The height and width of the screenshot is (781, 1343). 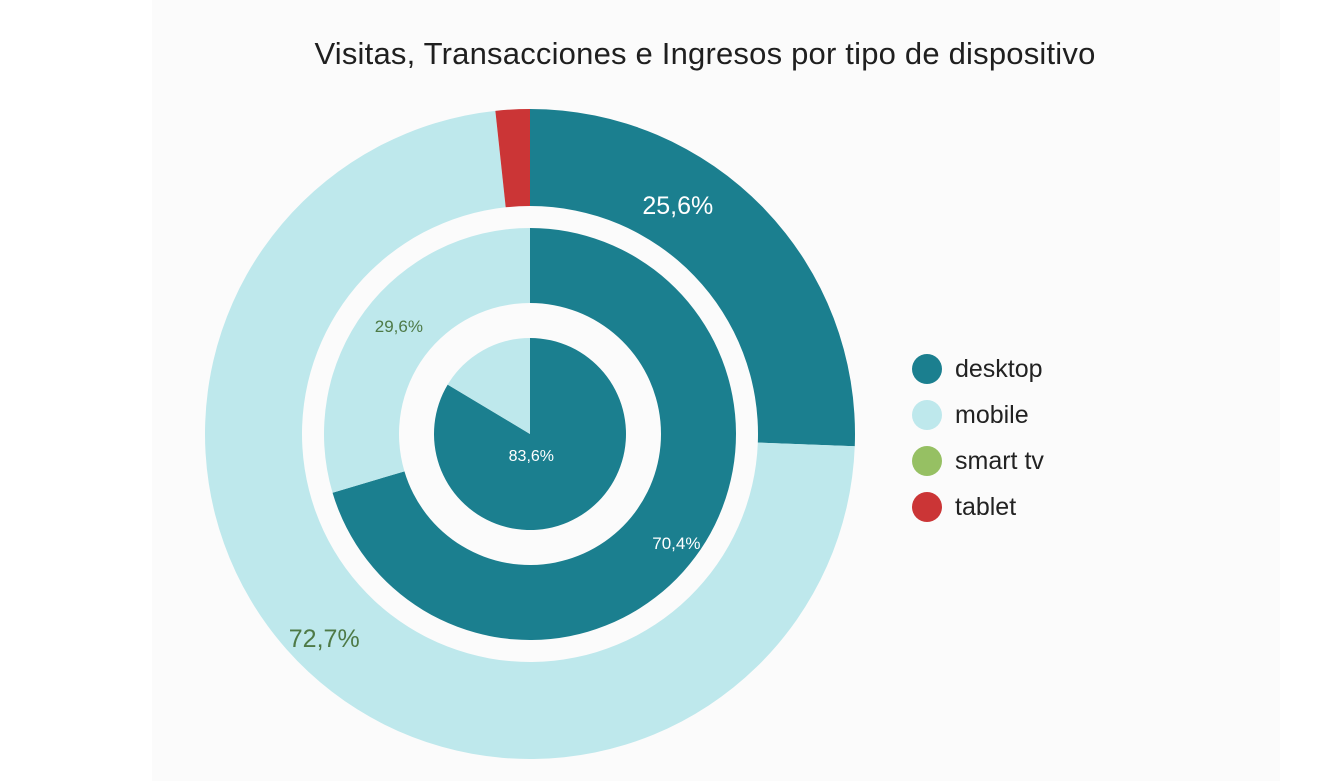 I want to click on legend: desktop mobile smart tv tablet, so click(x=978, y=438).